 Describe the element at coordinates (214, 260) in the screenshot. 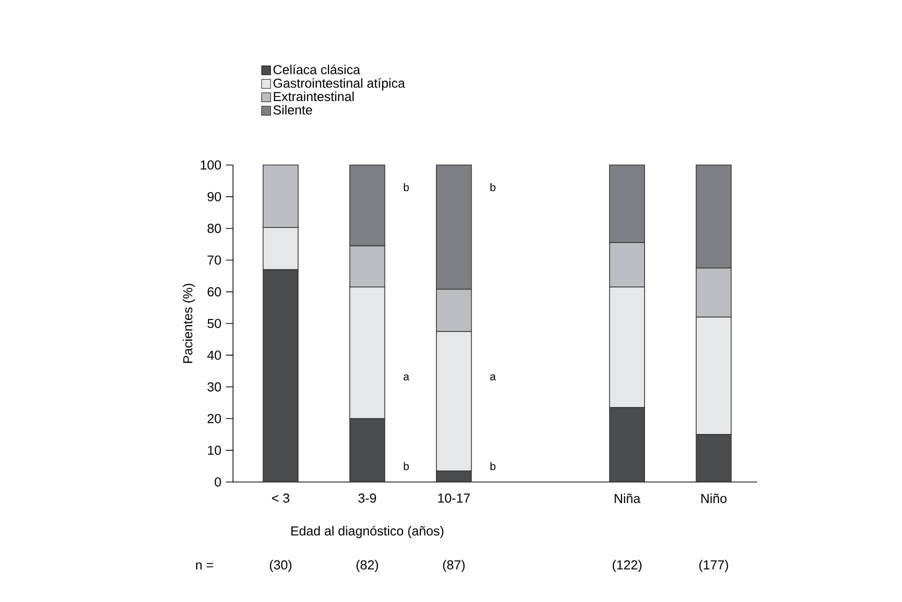

I see `y-tick-label: 70` at that location.